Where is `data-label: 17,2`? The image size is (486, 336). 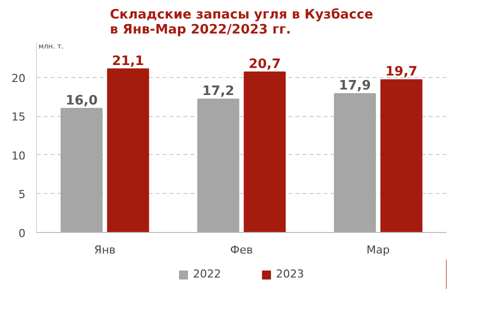 data-label: 17,2 is located at coordinates (218, 92).